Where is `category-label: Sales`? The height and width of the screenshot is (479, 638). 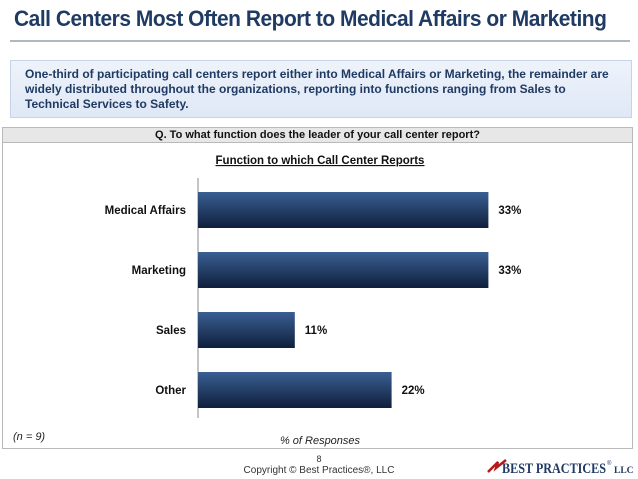
category-label: Sales is located at coordinates (171, 331).